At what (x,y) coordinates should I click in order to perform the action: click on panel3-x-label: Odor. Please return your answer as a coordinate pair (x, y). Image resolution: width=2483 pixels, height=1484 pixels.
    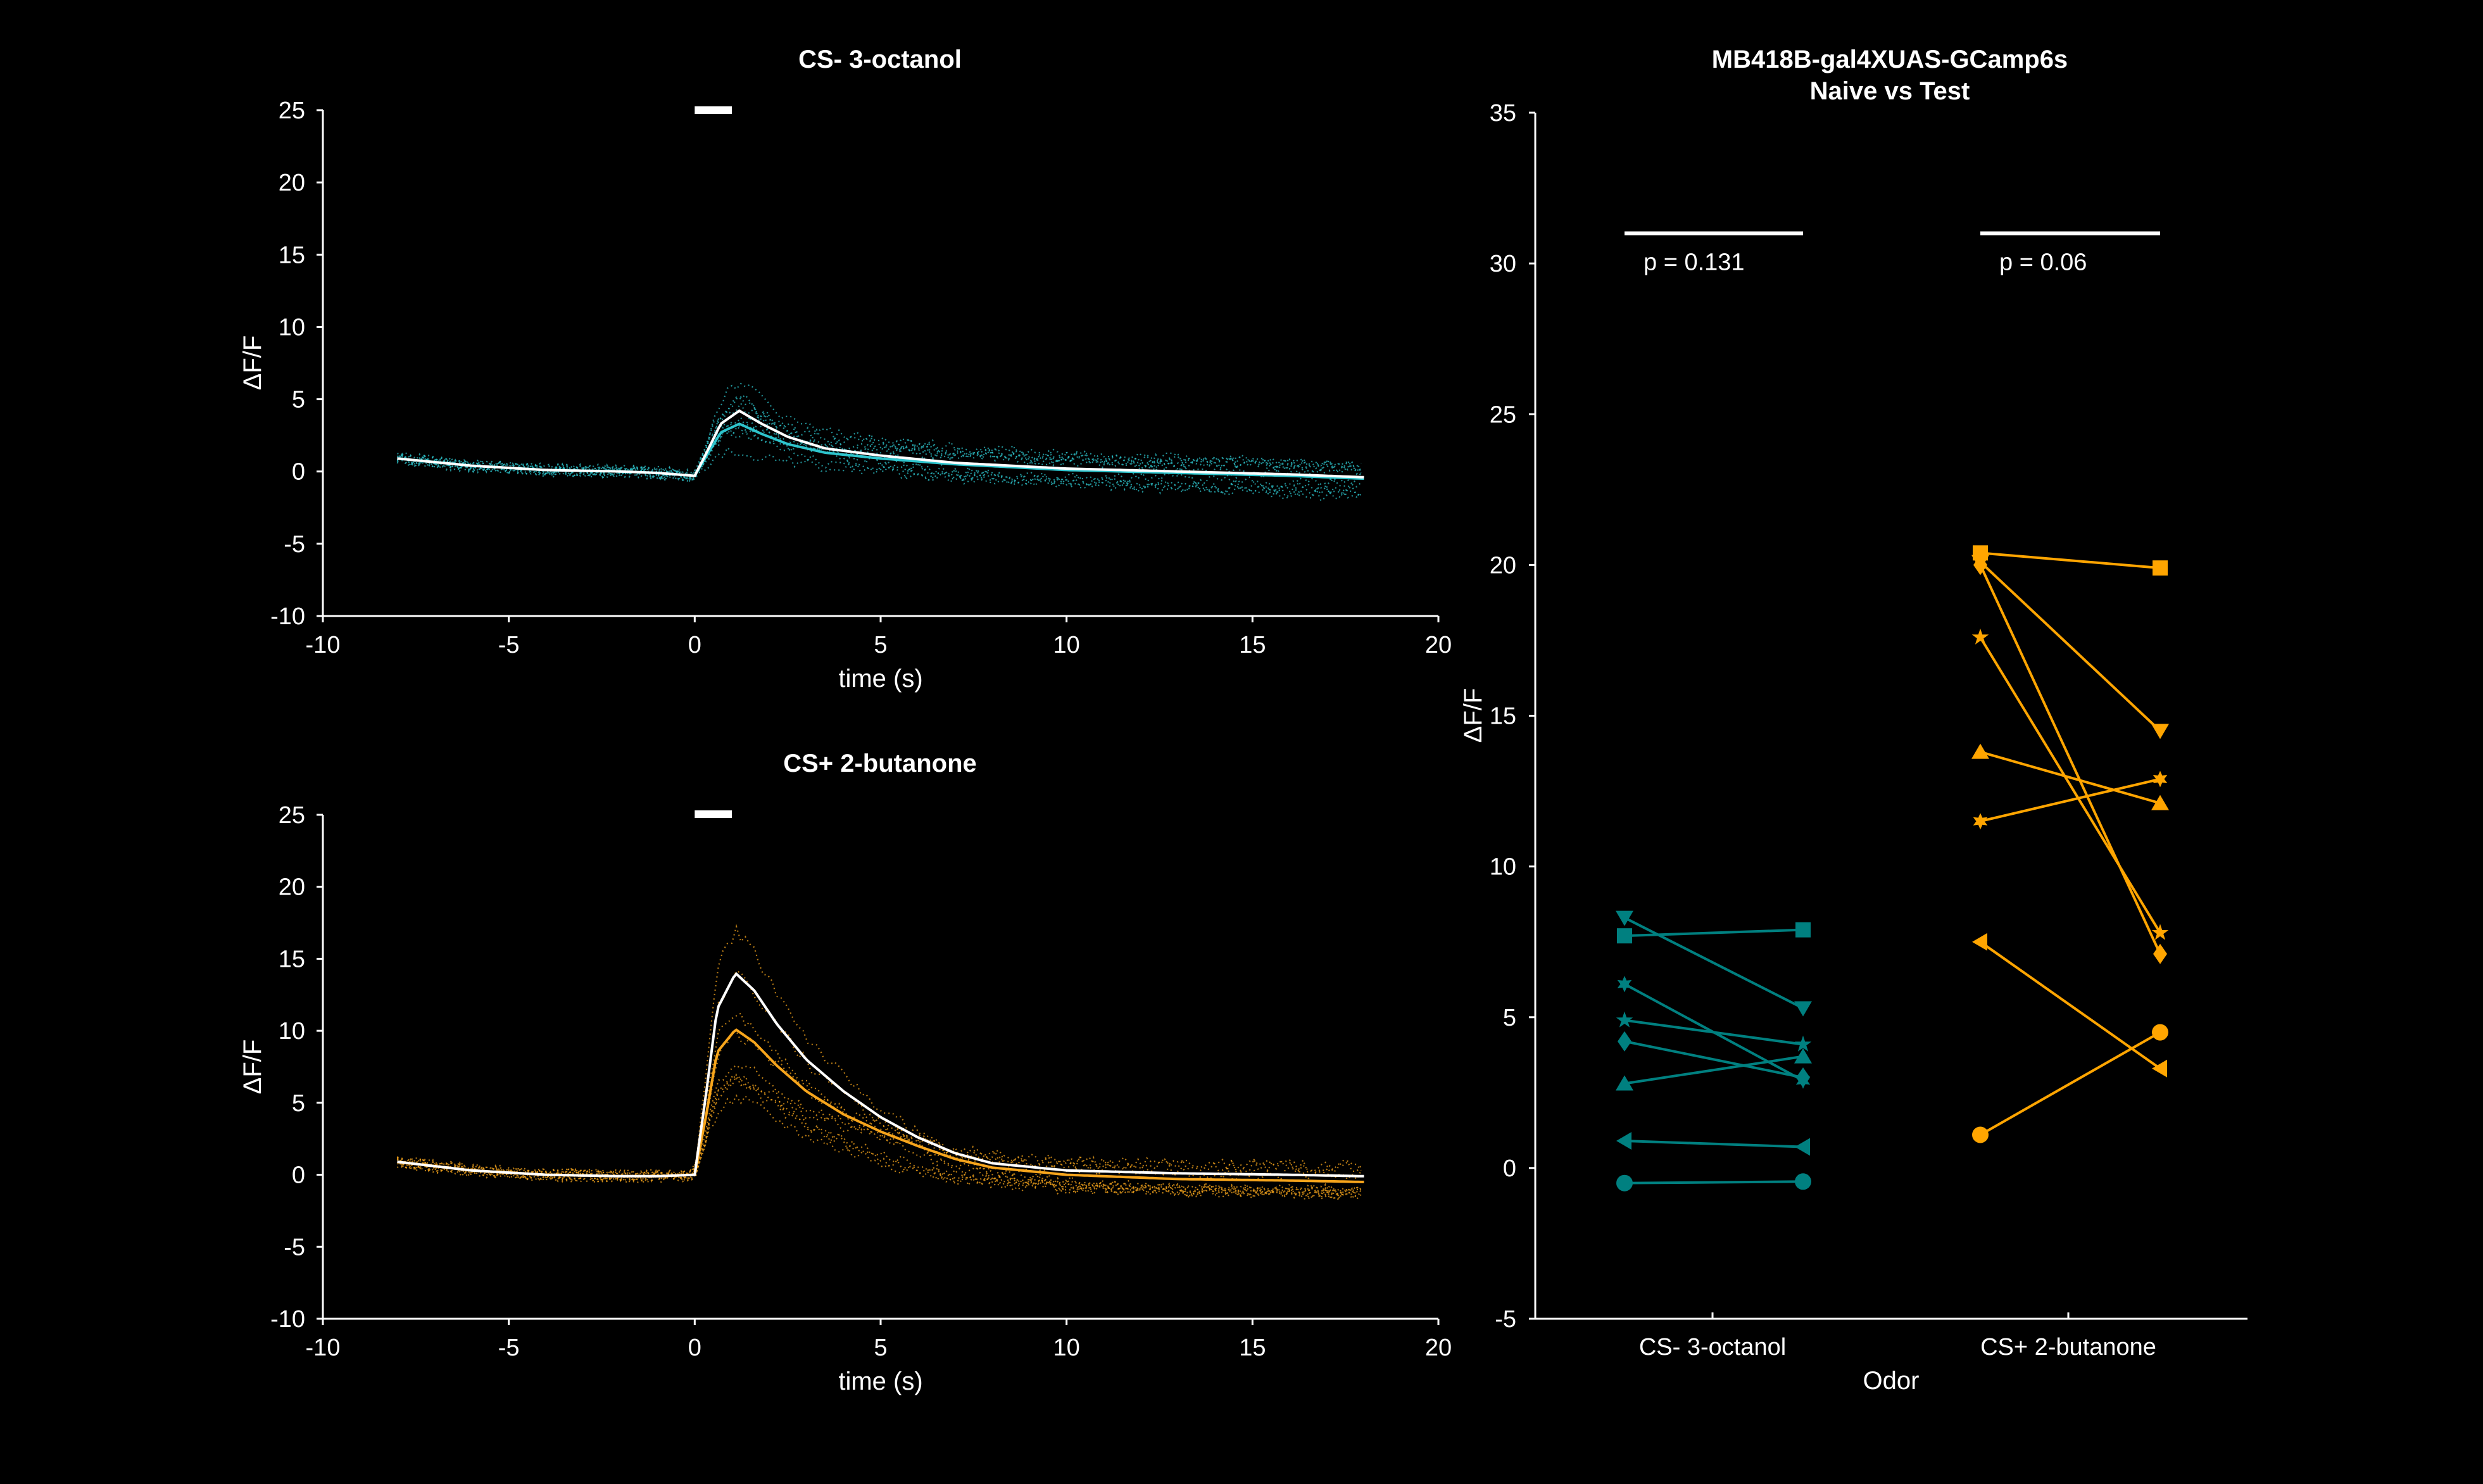
    Looking at the image, I should click on (1891, 1381).